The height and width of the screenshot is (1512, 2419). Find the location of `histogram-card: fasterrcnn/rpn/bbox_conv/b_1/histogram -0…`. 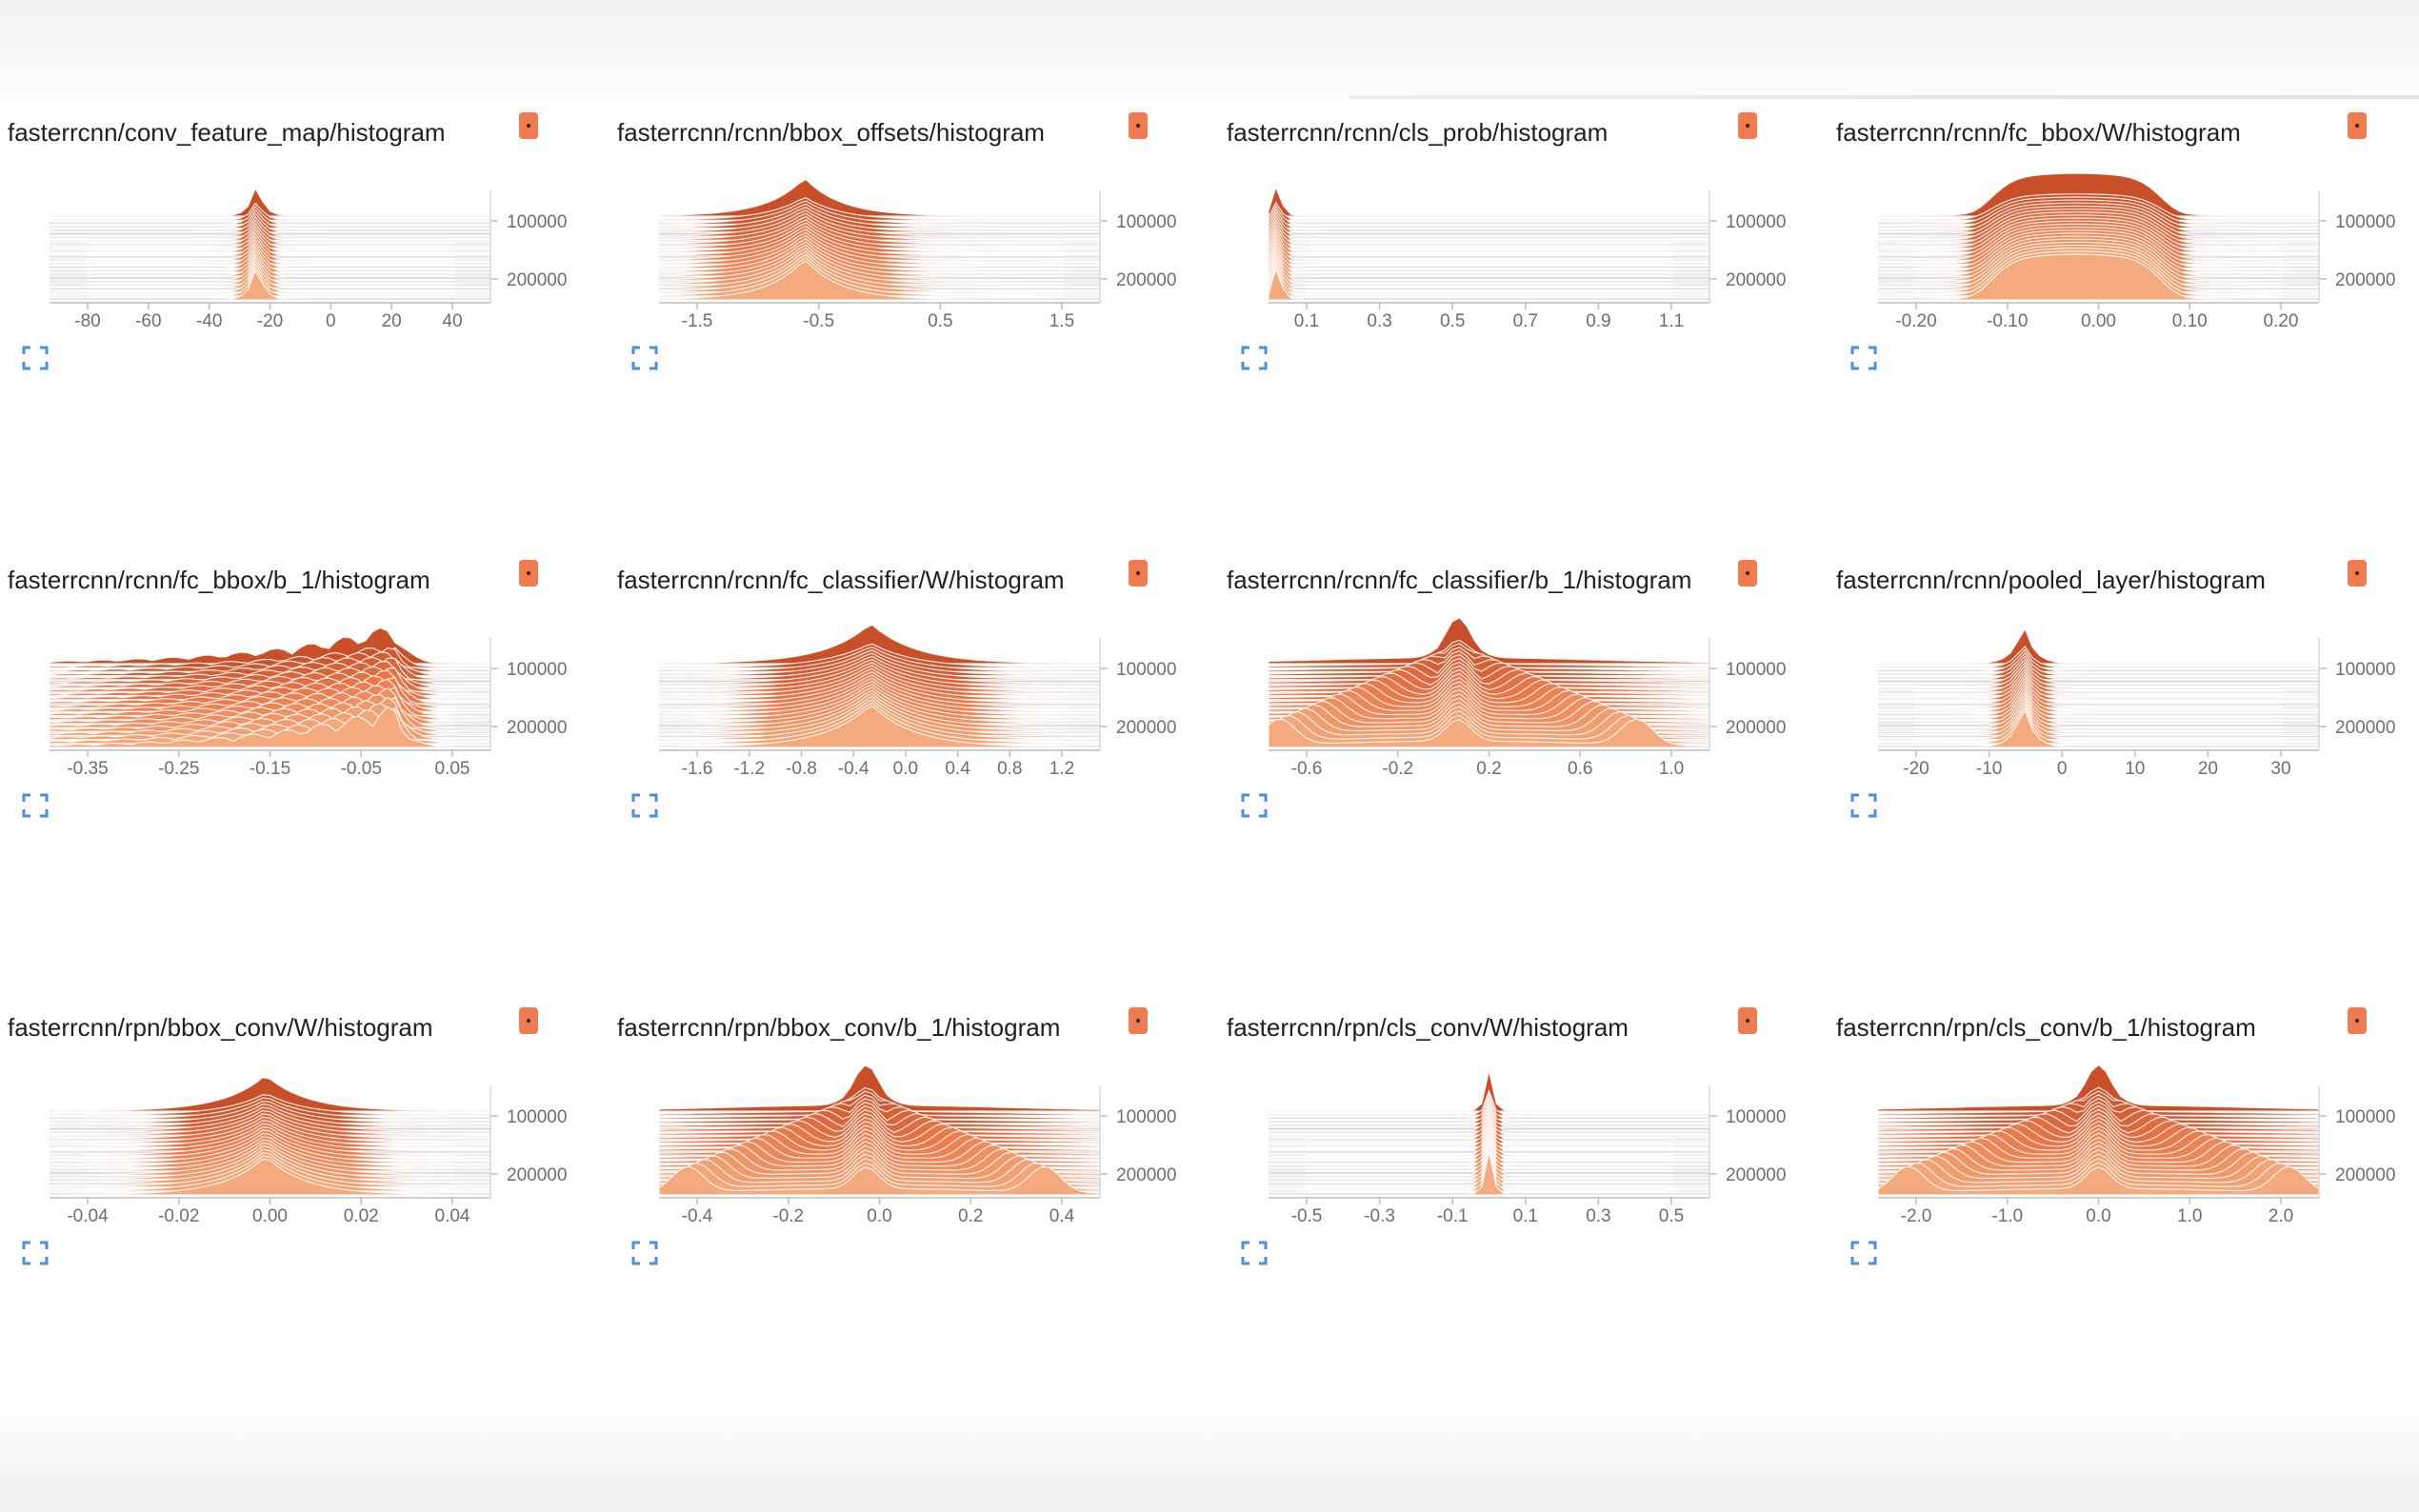

histogram-card: fasterrcnn/rpn/bbox_conv/b_1/histogram -0… is located at coordinates (914, 1119).